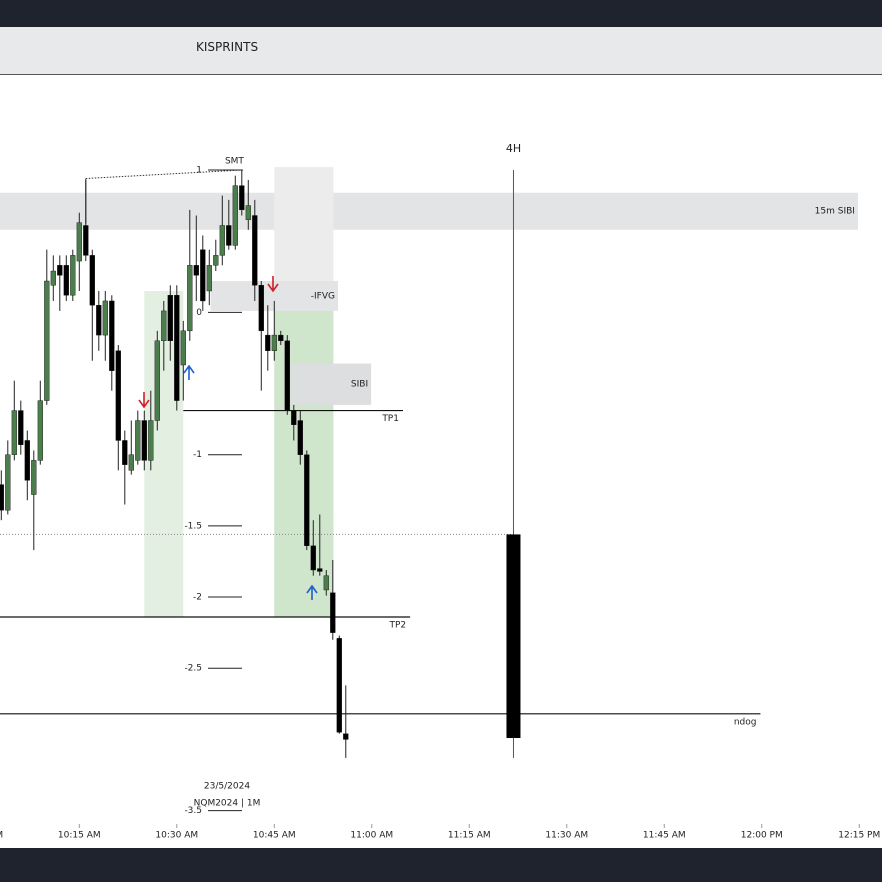 The image size is (882, 882). Describe the element at coordinates (835, 212) in the screenshot. I see `zone-label: 15m SIBI` at that location.